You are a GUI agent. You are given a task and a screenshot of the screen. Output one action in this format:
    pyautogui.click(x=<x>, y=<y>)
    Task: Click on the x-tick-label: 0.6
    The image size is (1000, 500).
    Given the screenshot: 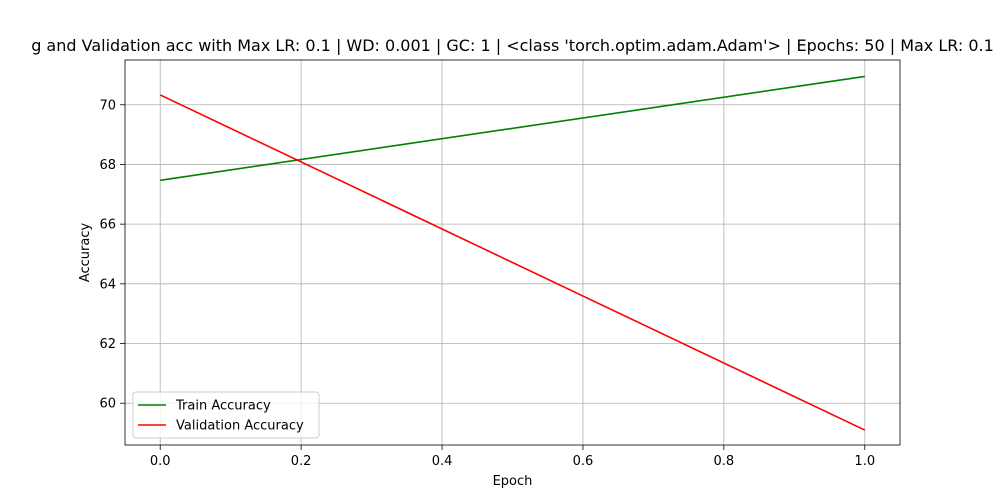 What is the action you would take?
    pyautogui.click(x=583, y=461)
    